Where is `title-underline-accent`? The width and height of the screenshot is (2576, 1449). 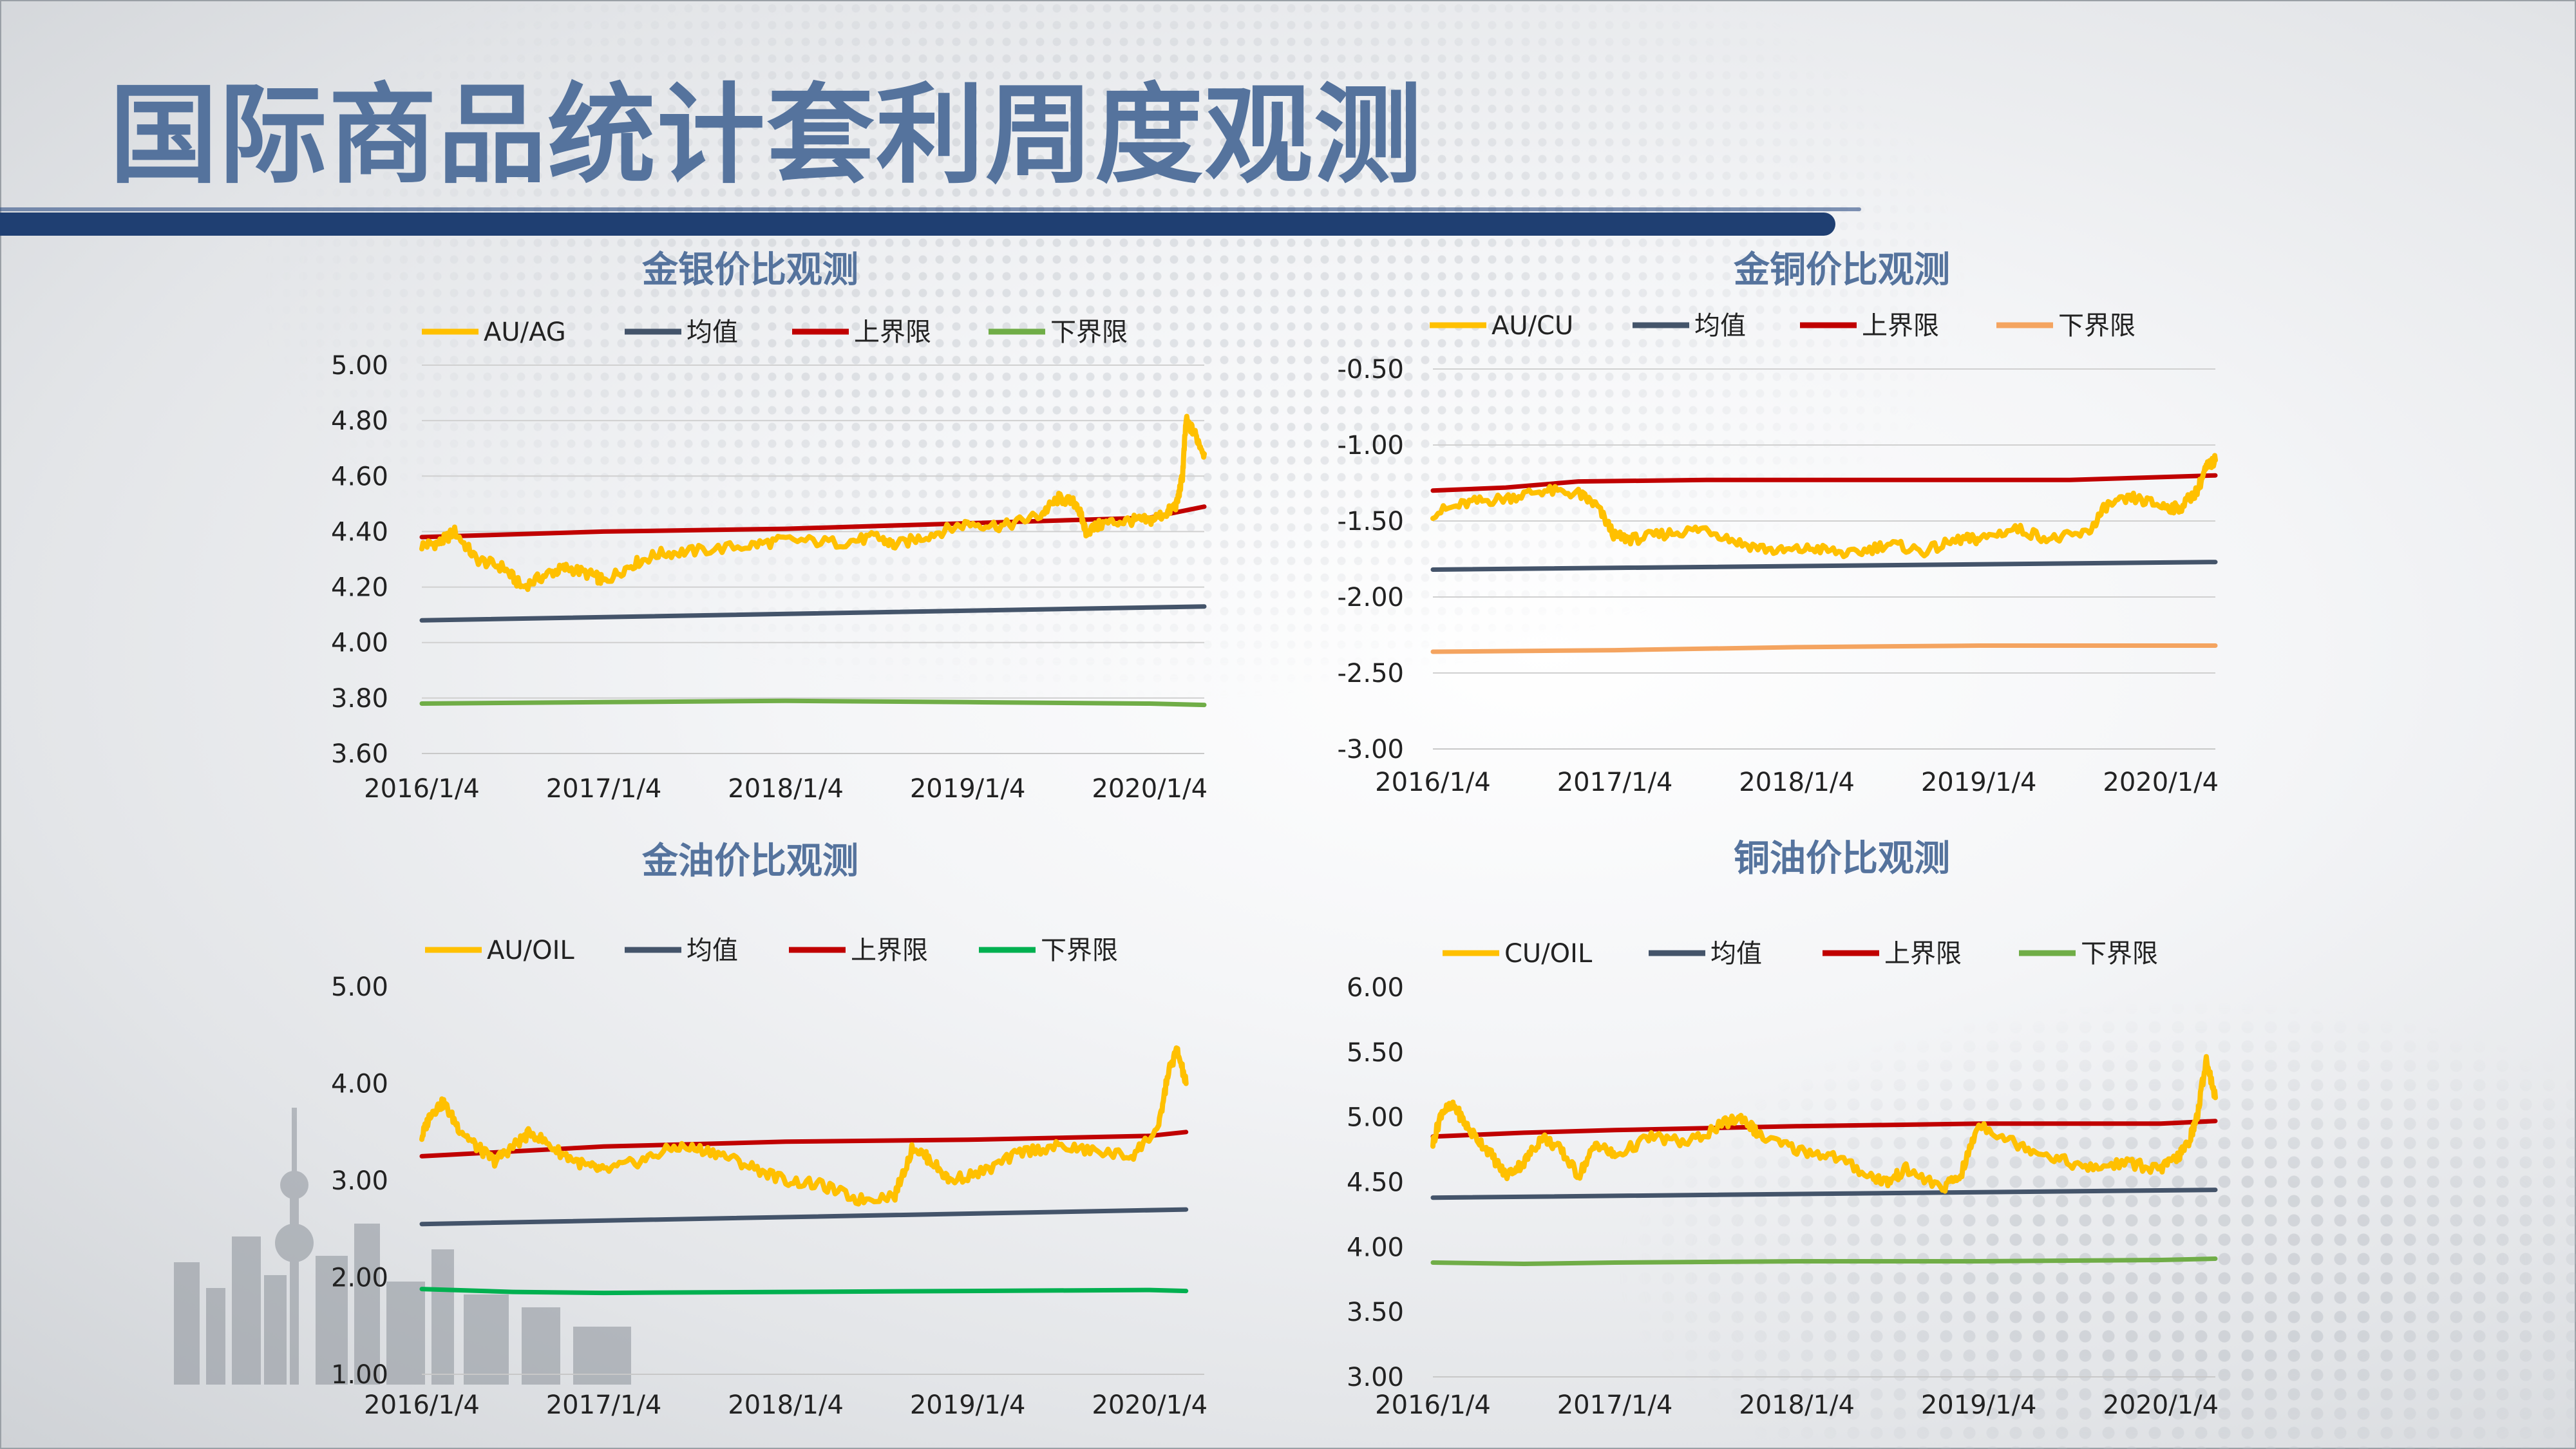 title-underline-accent is located at coordinates (931, 209).